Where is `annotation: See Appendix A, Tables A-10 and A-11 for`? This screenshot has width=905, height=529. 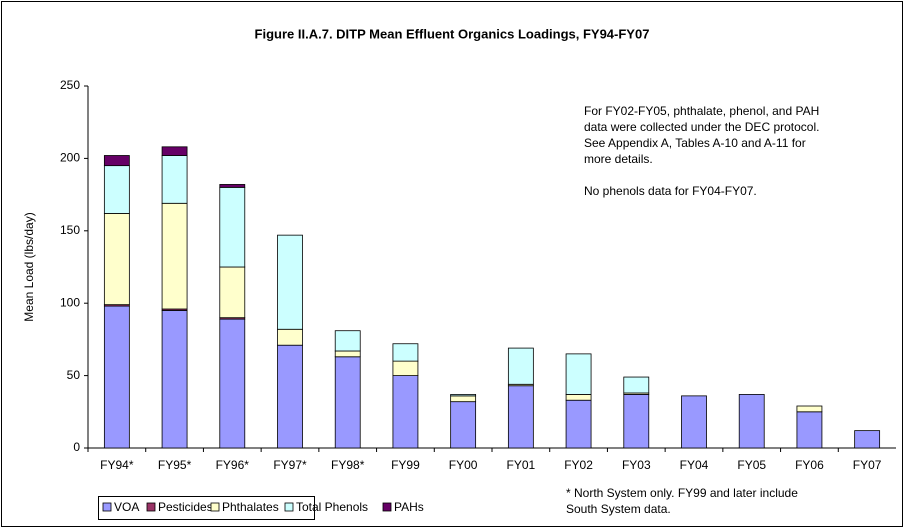
annotation: See Appendix A, Tables A-10 and A-11 for is located at coordinates (695, 143).